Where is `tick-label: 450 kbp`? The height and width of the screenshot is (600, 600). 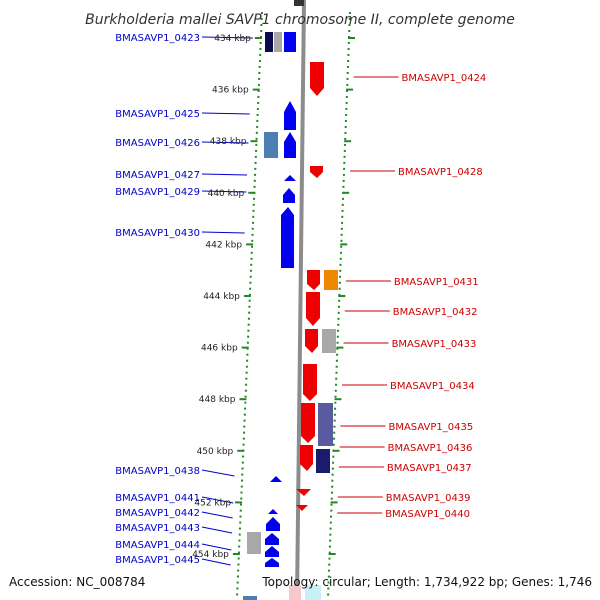
tick-label: 450 kbp is located at coordinates (215, 452).